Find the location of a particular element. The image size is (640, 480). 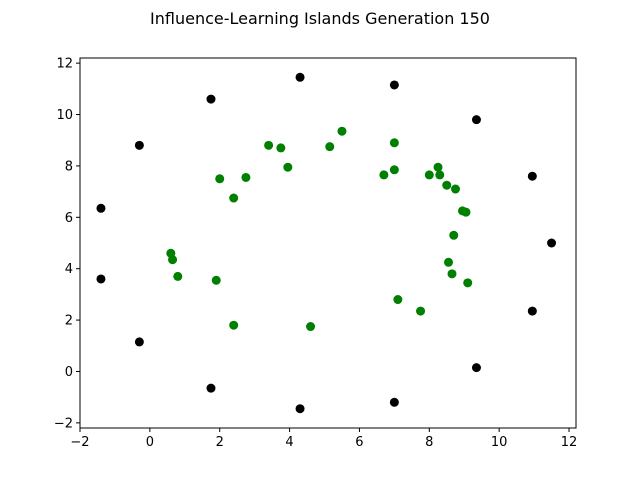

y-tick-label: 6 is located at coordinates (69, 218).